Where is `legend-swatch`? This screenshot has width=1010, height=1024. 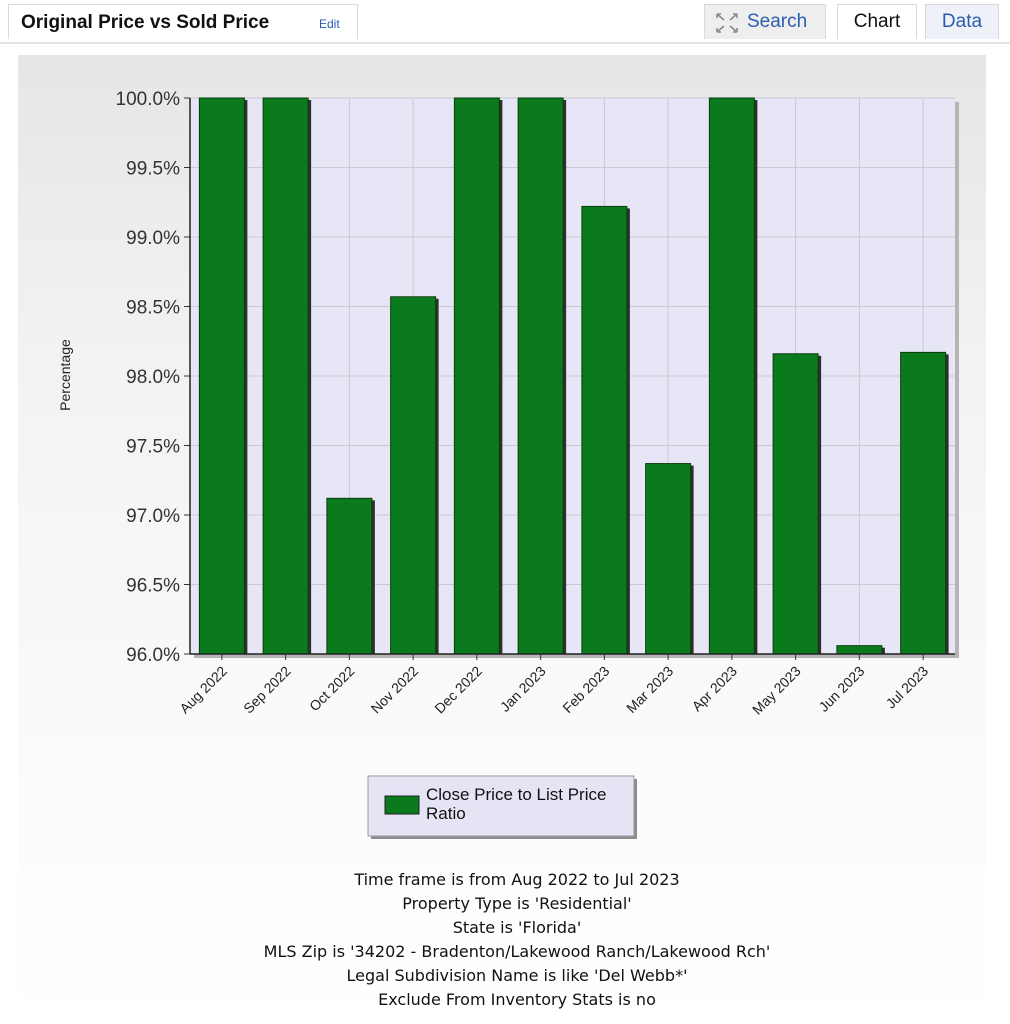
legend-swatch is located at coordinates (402, 805).